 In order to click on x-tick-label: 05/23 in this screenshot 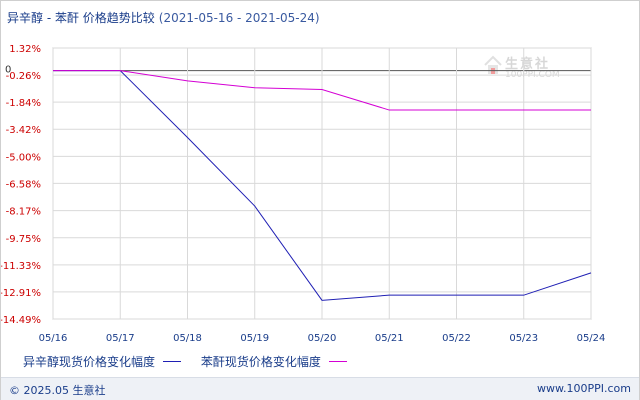, I will do `click(523, 338)`.